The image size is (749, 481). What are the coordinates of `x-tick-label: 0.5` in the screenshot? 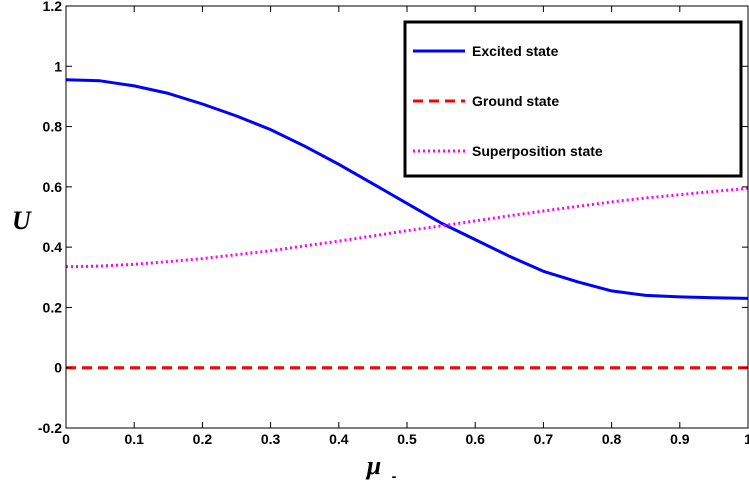 It's located at (407, 439).